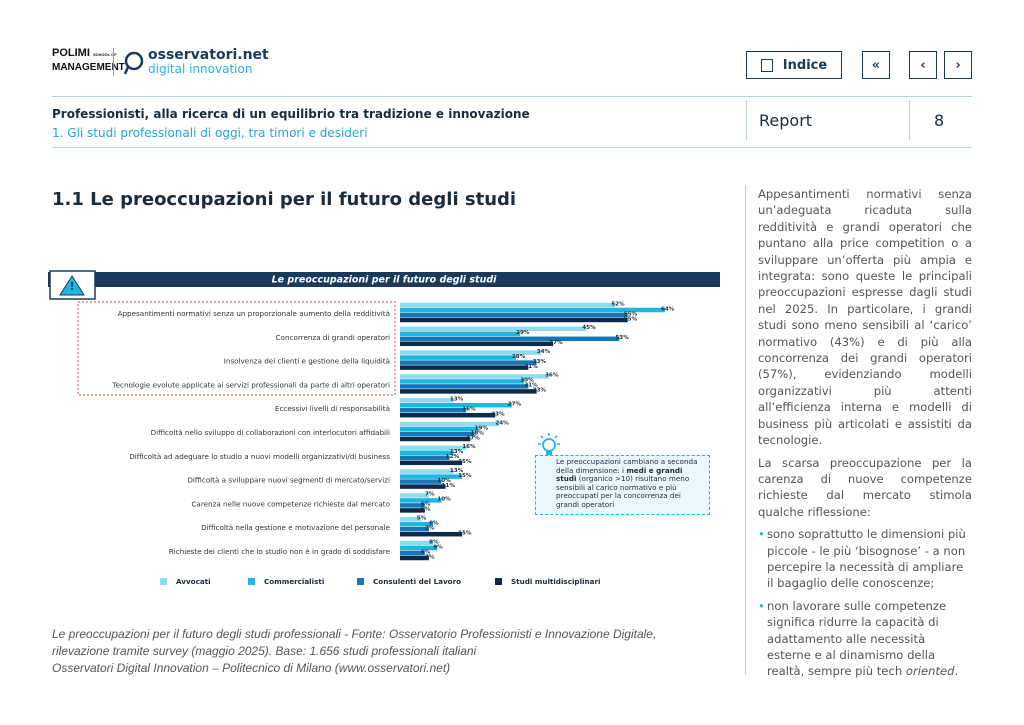  I want to click on logo-icon, so click(133, 63).